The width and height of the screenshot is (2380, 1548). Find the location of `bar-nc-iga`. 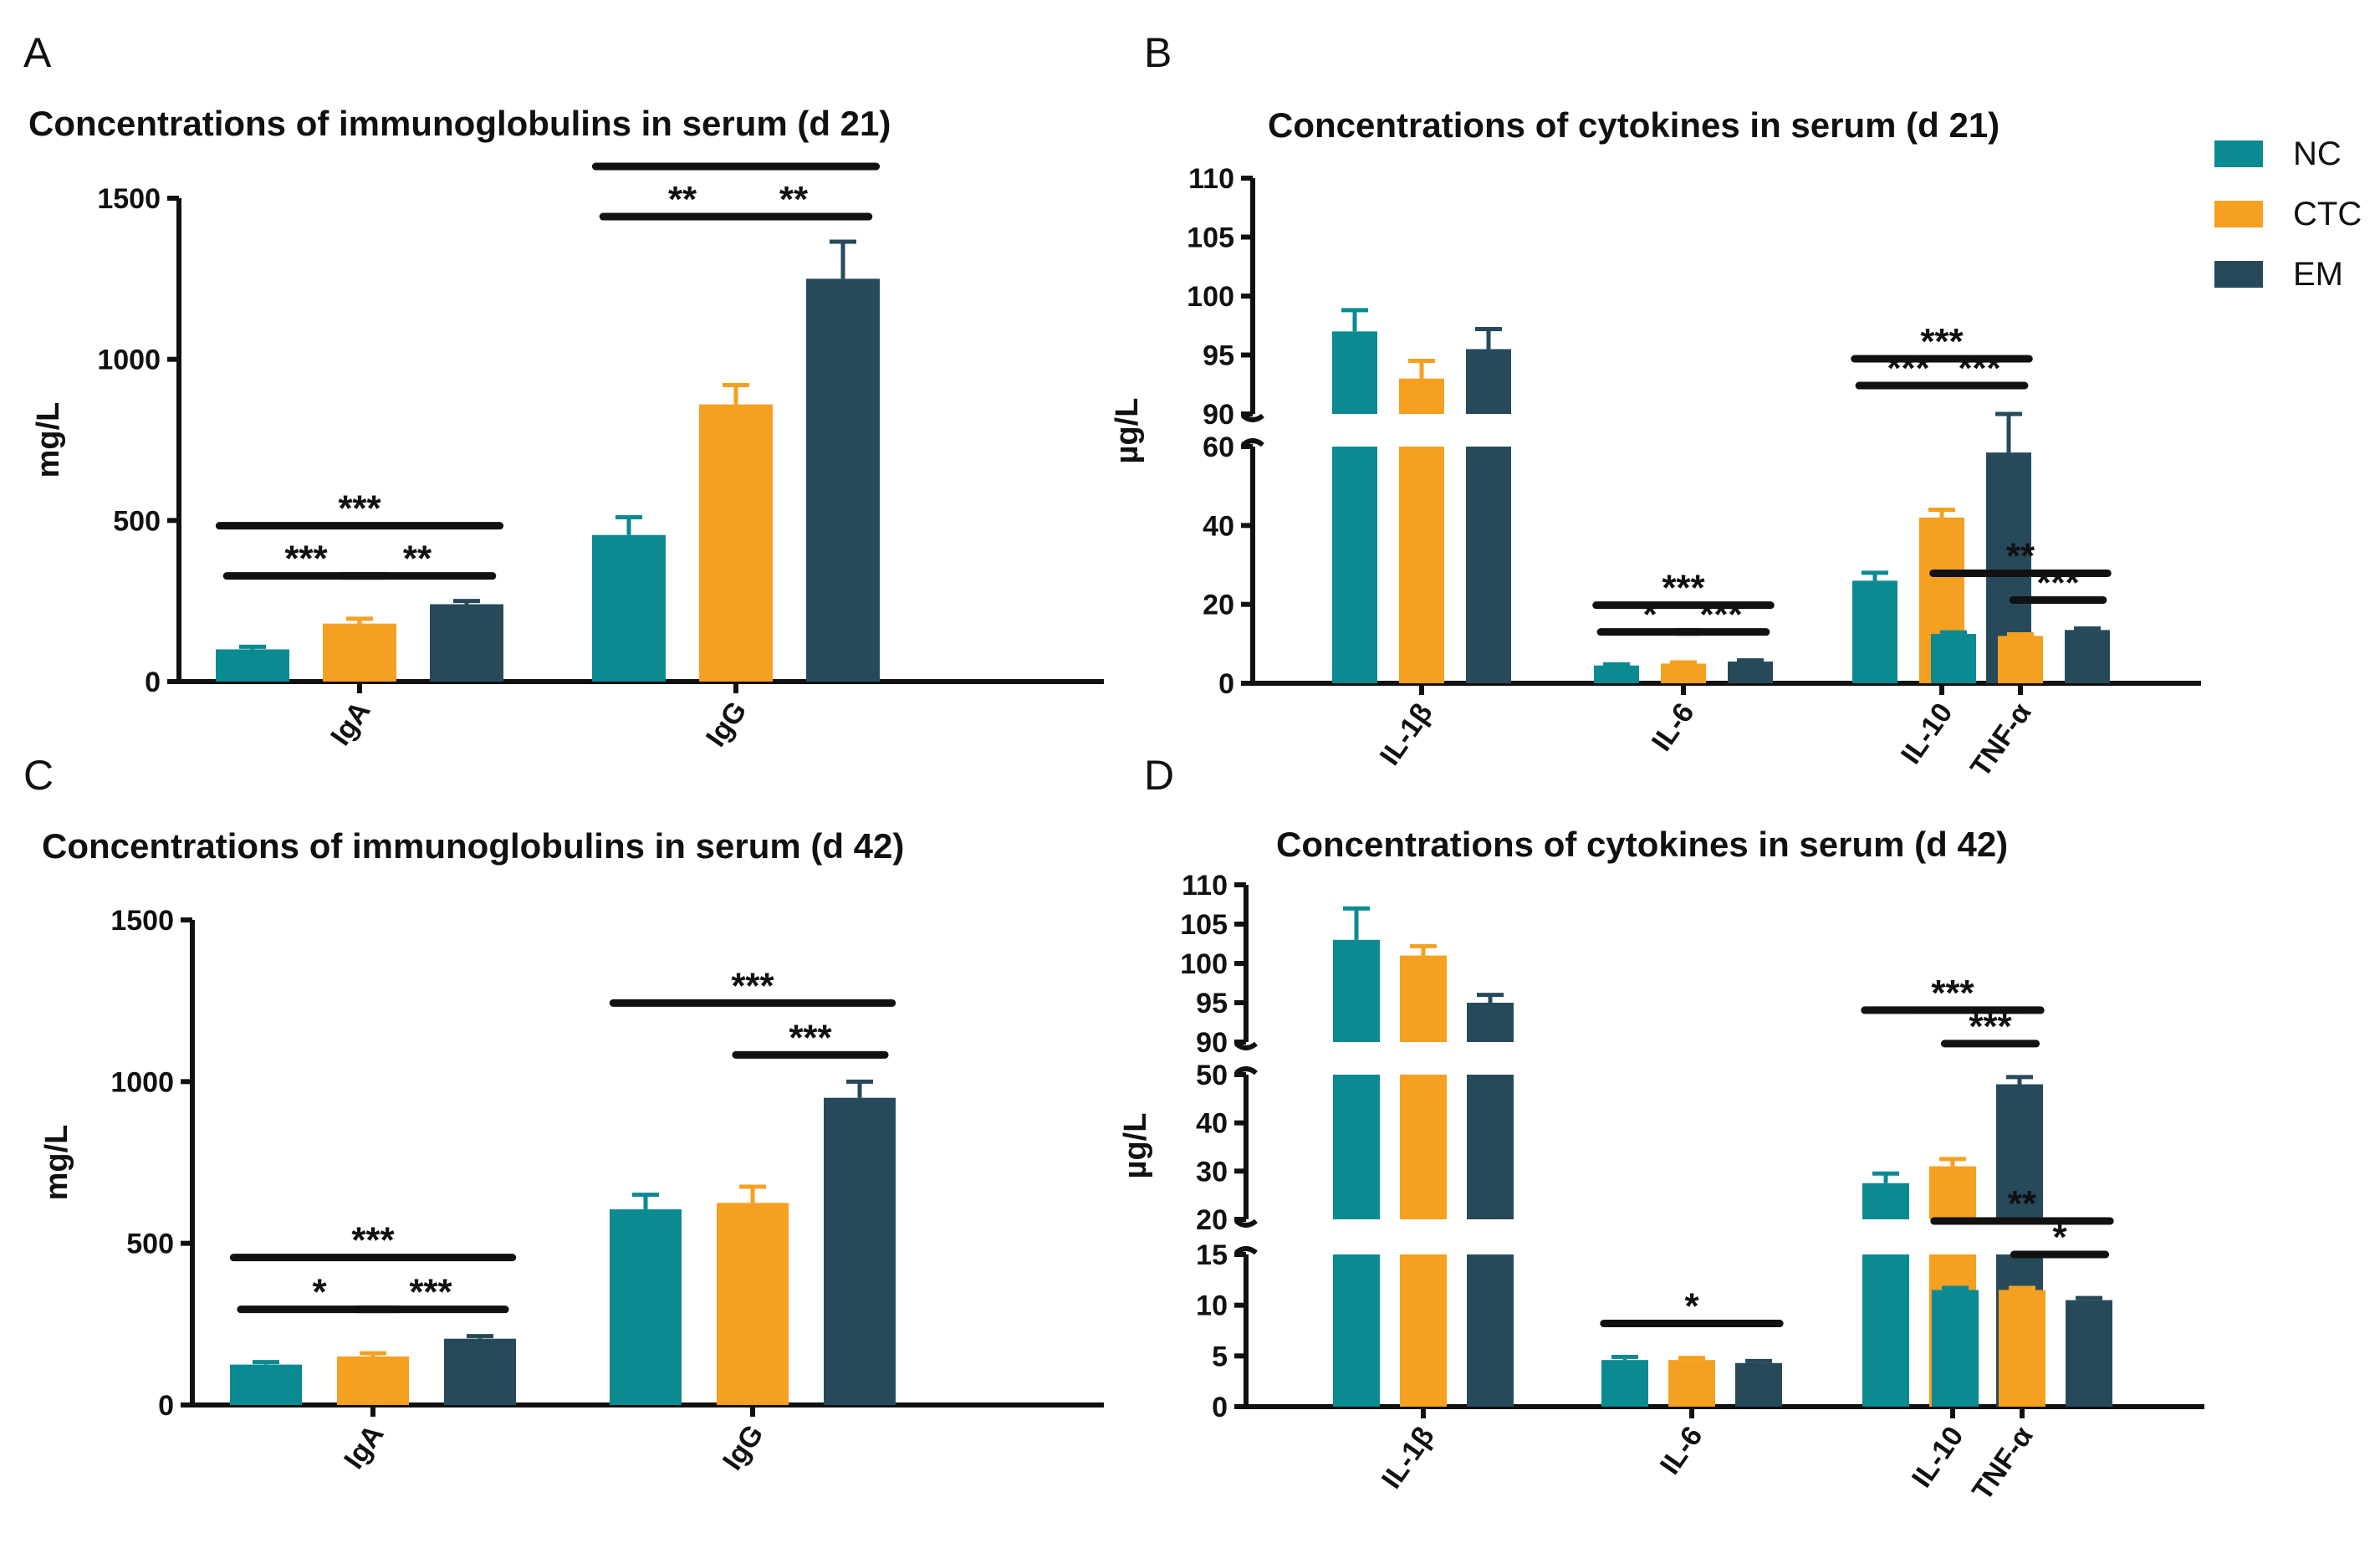

bar-nc-iga is located at coordinates (266, 1384).